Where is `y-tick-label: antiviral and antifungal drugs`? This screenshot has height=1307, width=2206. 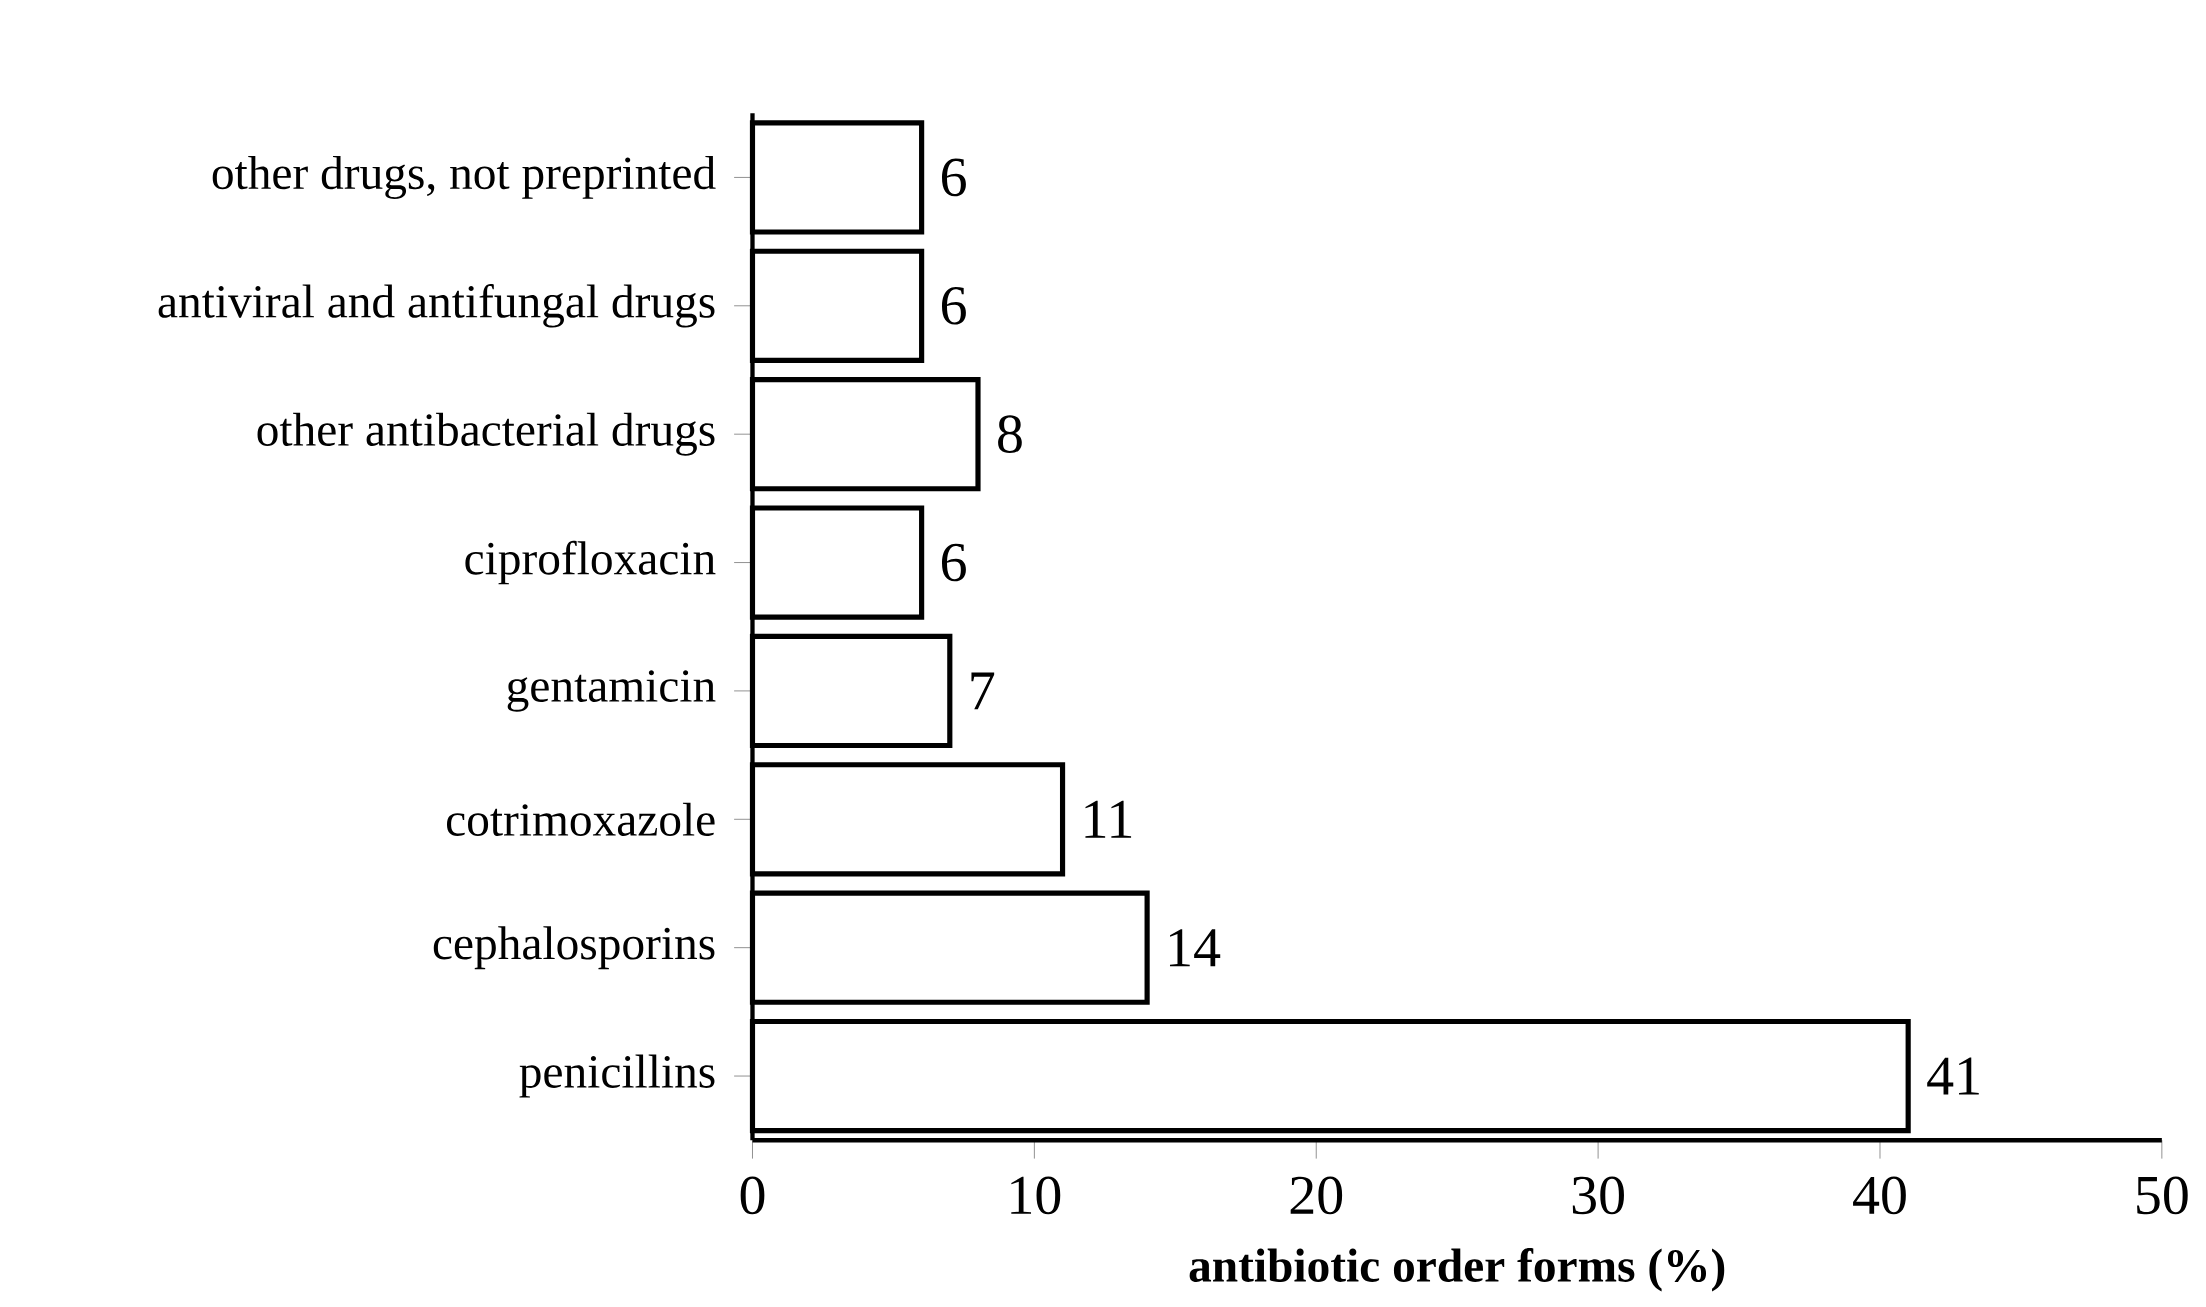 y-tick-label: antiviral and antifungal drugs is located at coordinates (436, 305).